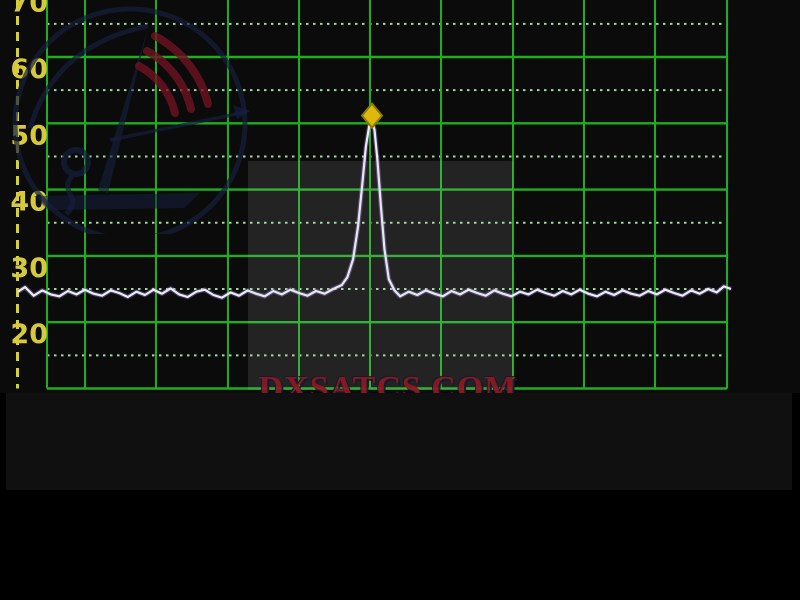  Describe the element at coordinates (29, 69) in the screenshot. I see `y-axis-label: 60` at that location.